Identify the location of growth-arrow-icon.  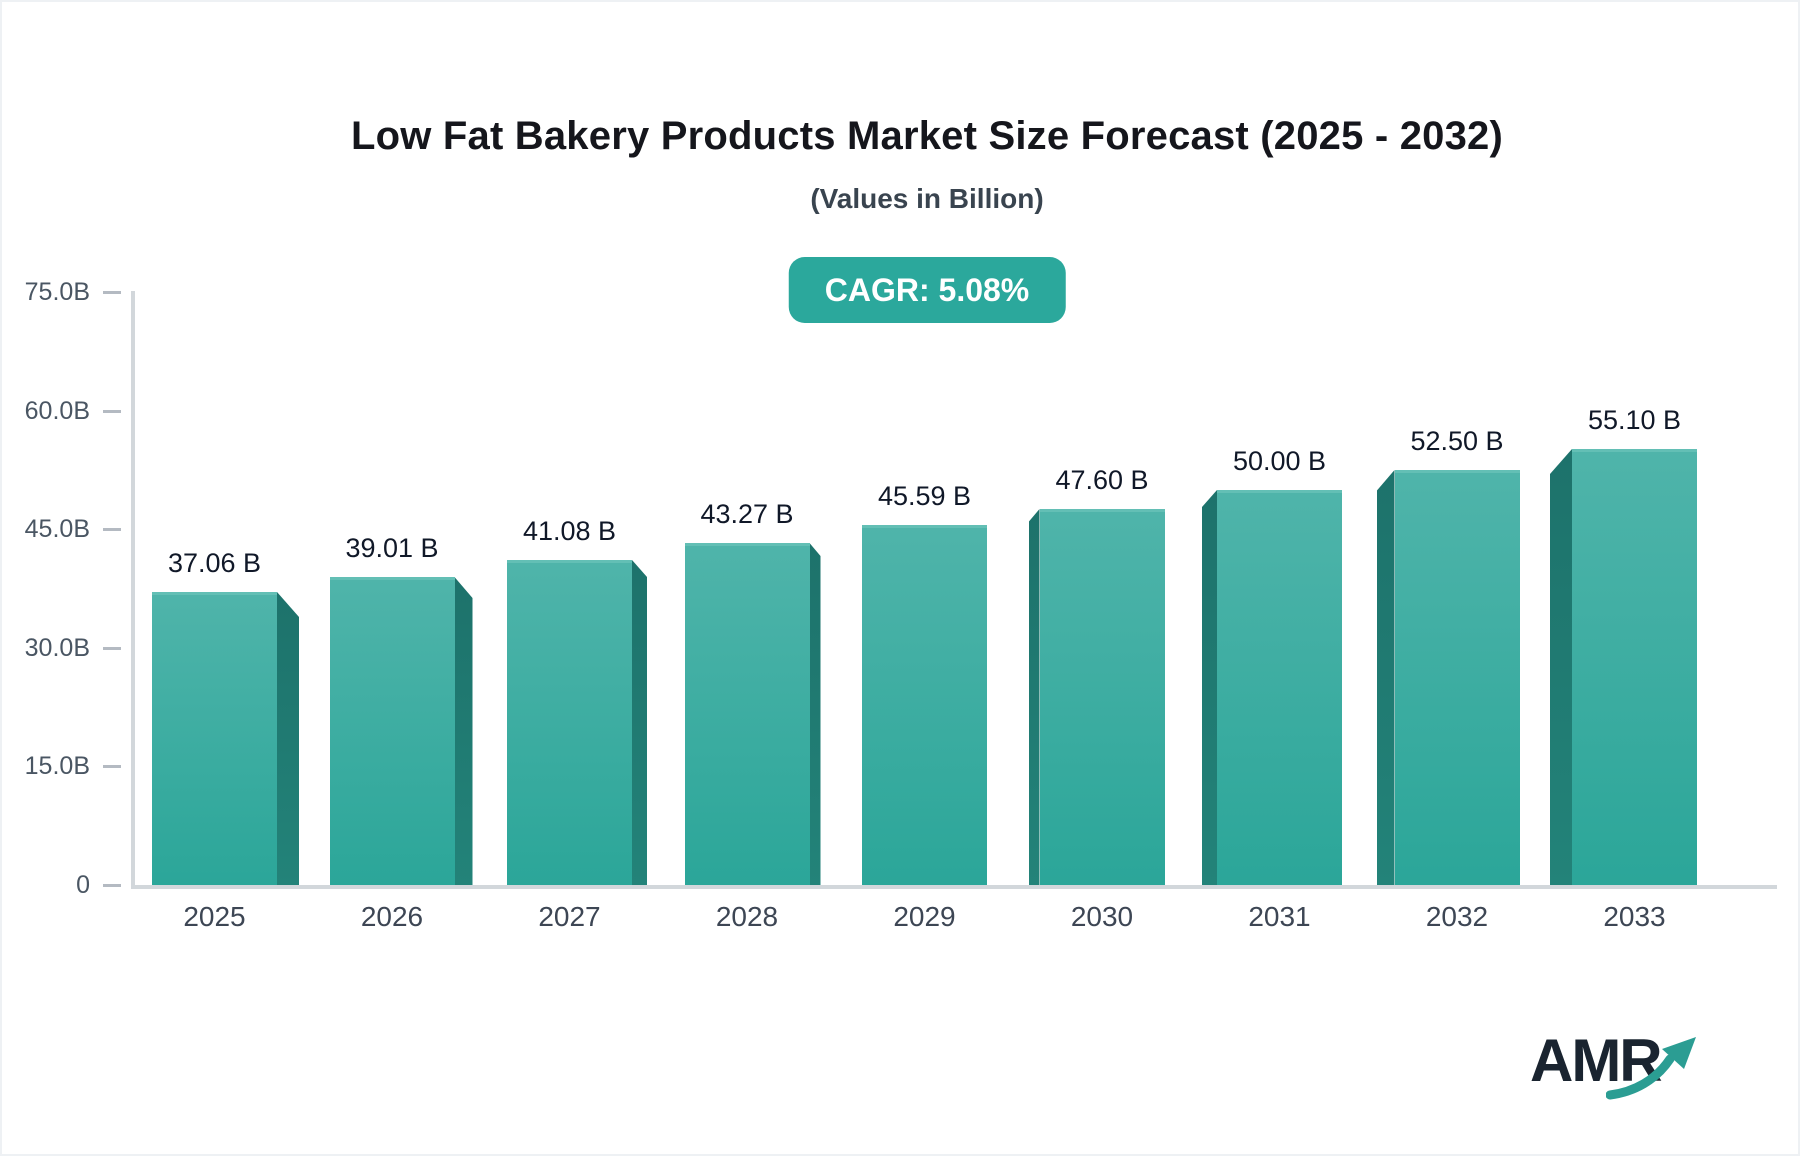
(1651, 1068).